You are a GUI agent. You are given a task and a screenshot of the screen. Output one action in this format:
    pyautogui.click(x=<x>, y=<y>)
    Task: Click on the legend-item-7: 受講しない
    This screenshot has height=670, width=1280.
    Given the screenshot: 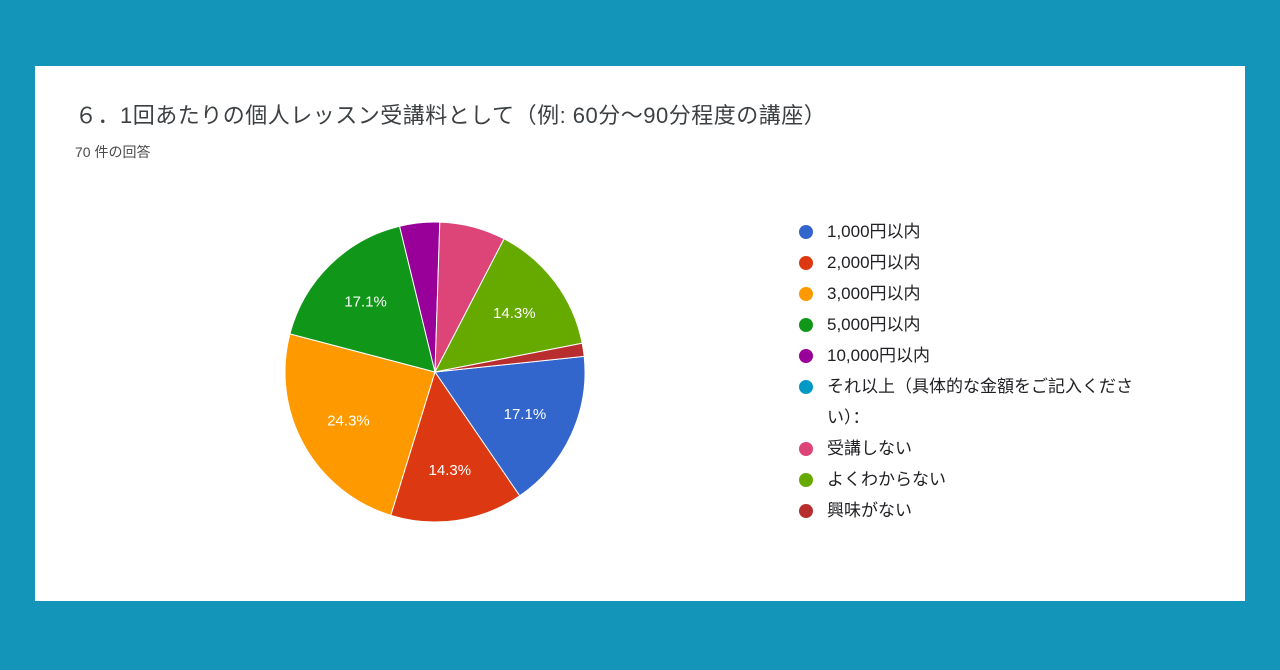 What is the action you would take?
    pyautogui.click(x=971, y=448)
    